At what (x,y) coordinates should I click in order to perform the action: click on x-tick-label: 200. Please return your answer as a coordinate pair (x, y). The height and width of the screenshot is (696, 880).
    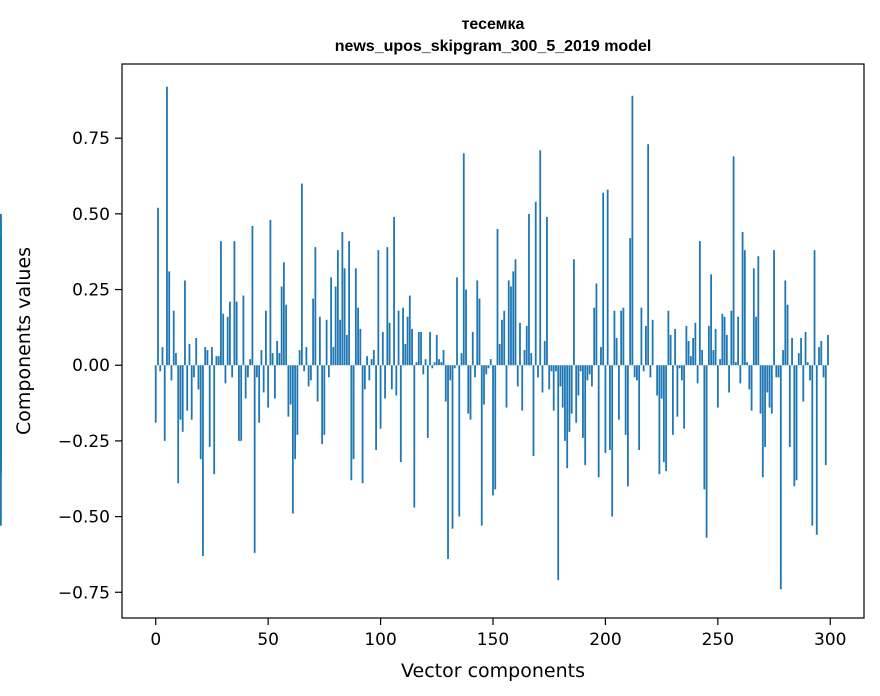
    Looking at the image, I should click on (605, 640).